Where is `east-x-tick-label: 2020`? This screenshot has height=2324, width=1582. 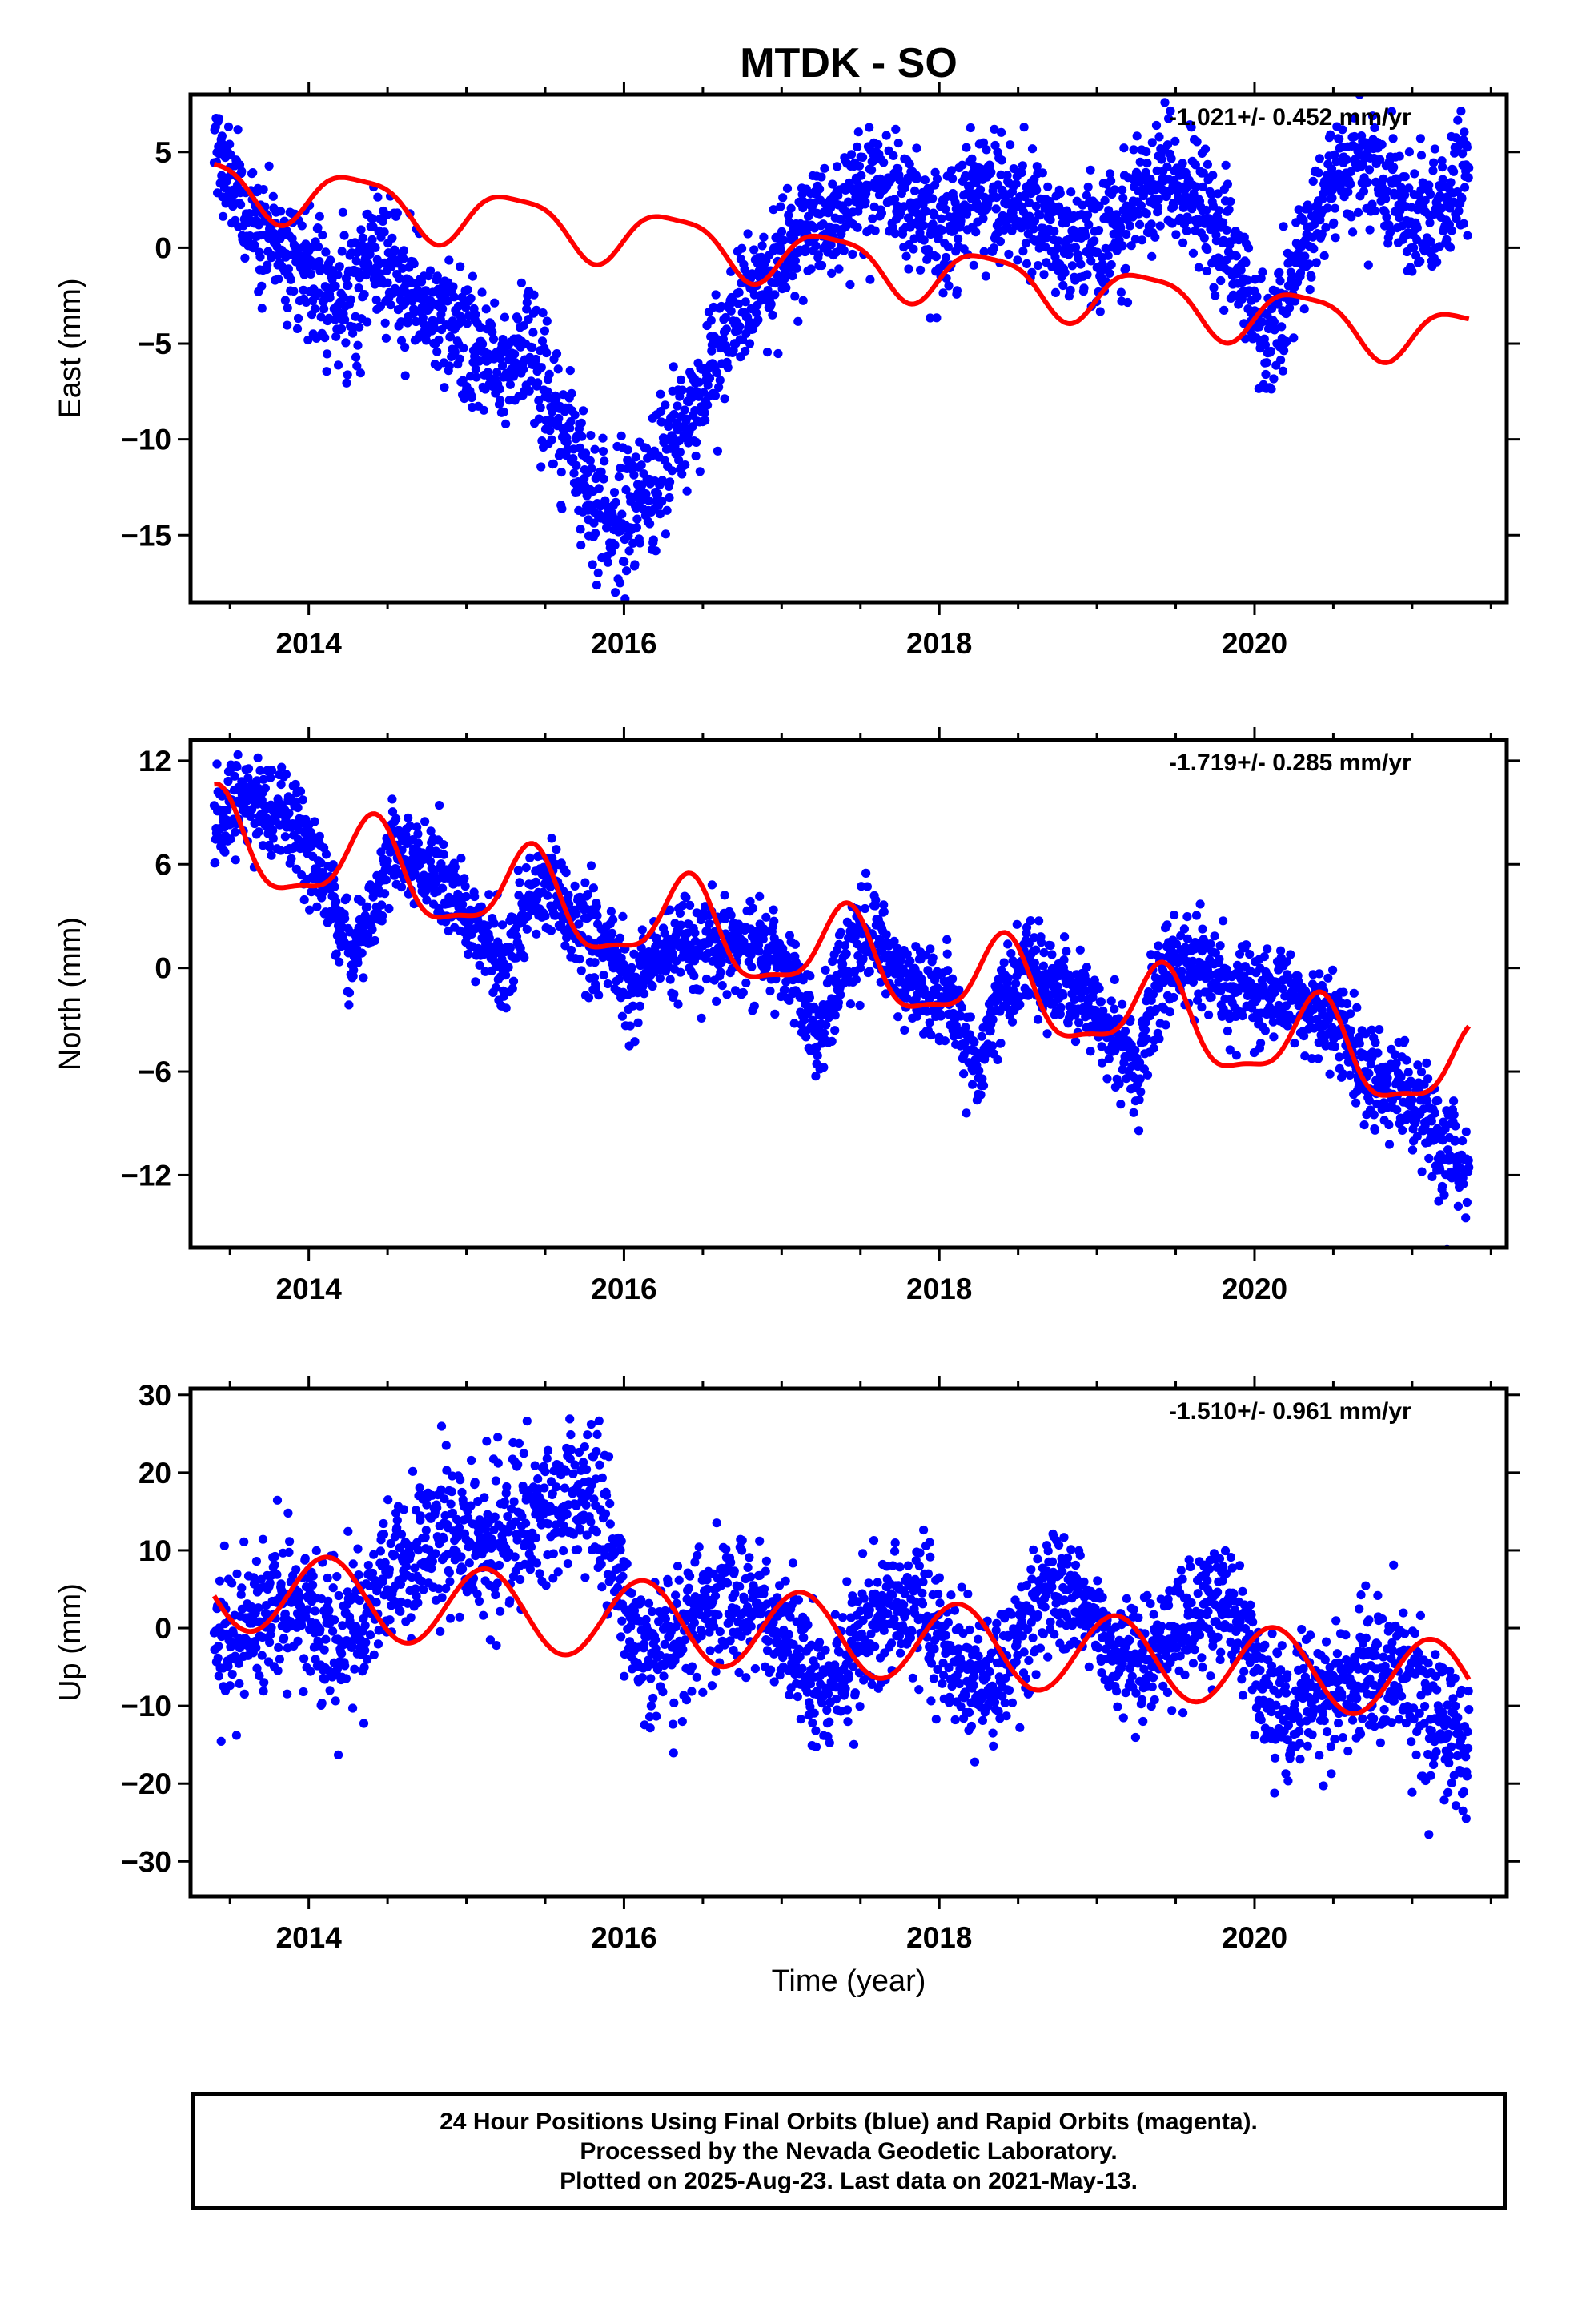
east-x-tick-label: 2020 is located at coordinates (1254, 644).